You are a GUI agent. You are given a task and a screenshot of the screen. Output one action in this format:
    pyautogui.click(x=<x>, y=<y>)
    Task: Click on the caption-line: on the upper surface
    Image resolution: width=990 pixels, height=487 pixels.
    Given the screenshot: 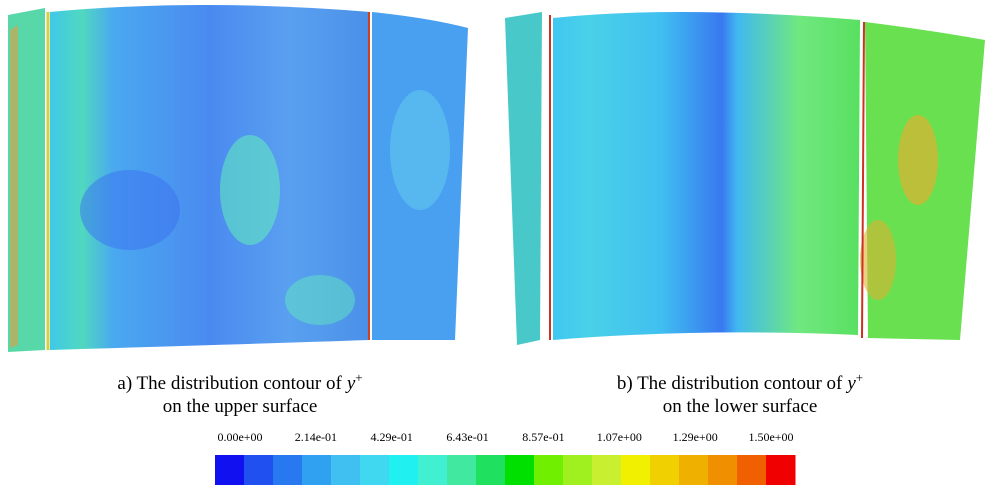 What is the action you would take?
    pyautogui.click(x=240, y=406)
    